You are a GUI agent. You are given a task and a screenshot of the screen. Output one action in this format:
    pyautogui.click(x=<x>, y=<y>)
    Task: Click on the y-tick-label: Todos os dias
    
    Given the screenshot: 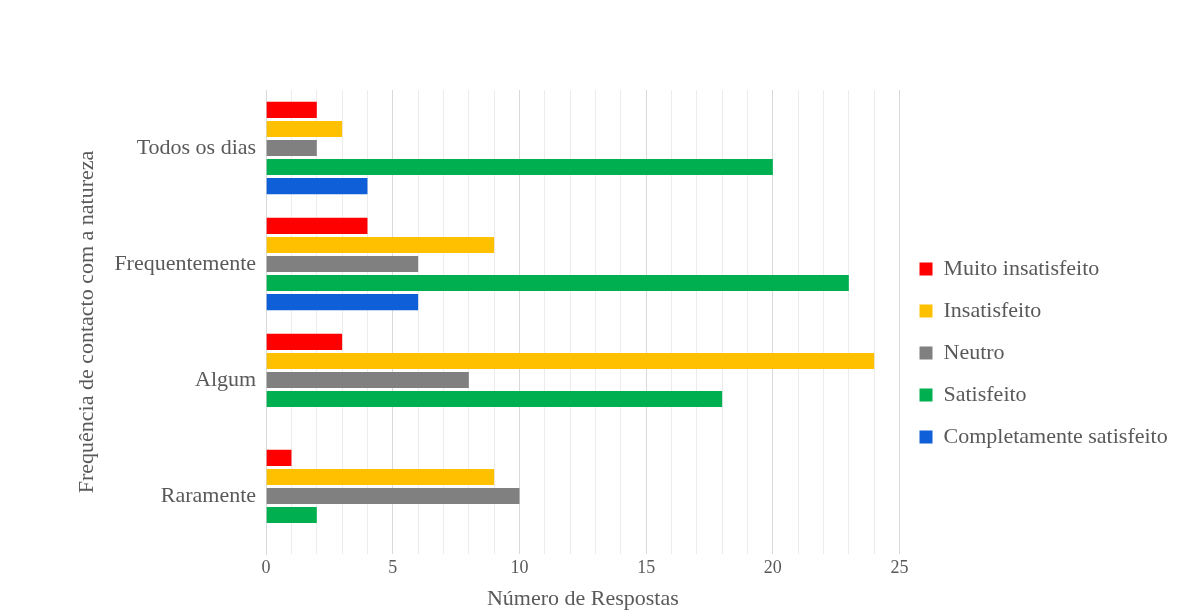 What is the action you would take?
    pyautogui.click(x=196, y=146)
    